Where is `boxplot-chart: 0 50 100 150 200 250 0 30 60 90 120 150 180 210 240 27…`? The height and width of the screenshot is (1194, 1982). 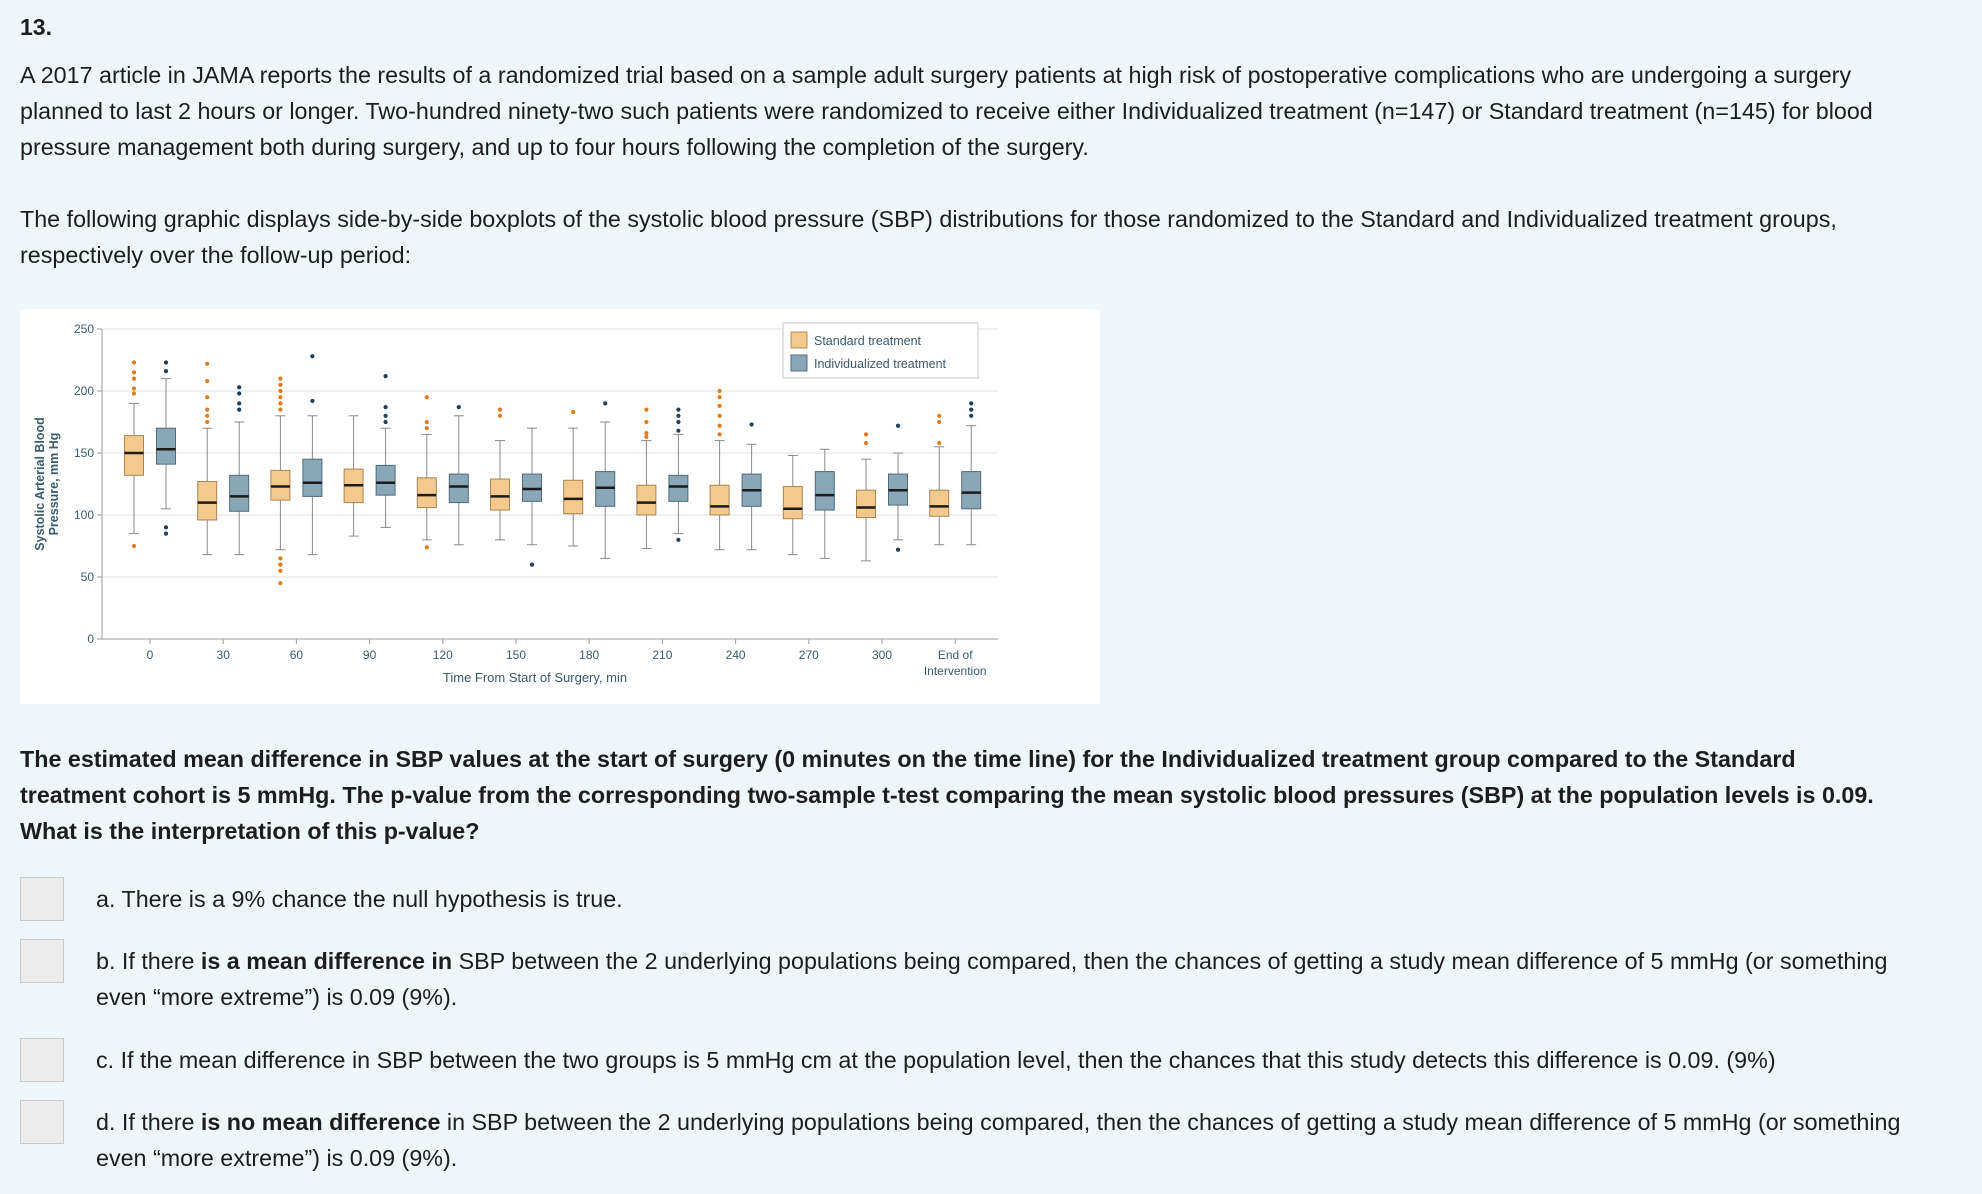
boxplot-chart: 0 50 100 150 200 250 0 30 60 90 120 150 180 210 240 27… is located at coordinates (515, 503).